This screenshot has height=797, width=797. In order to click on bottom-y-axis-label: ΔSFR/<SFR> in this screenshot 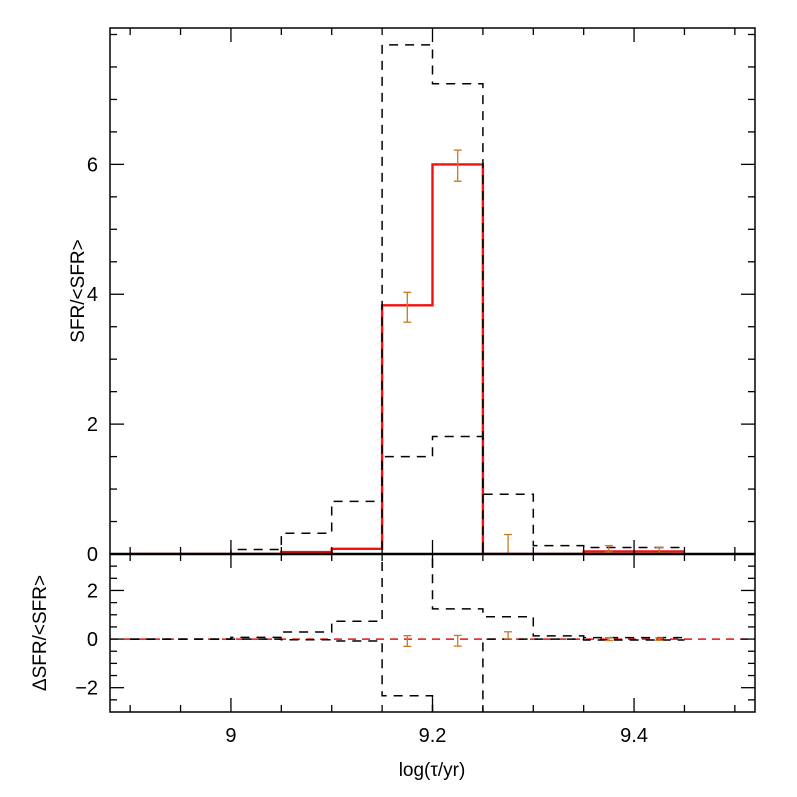, I will do `click(40, 633)`.